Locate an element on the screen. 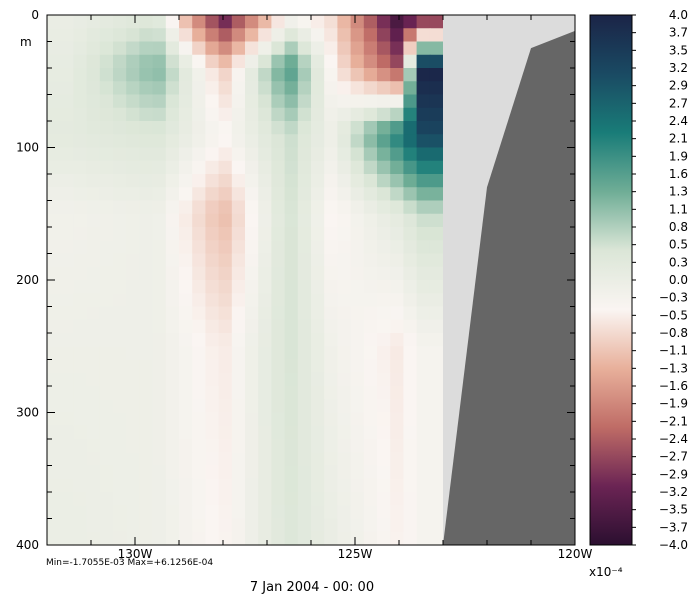 The width and height of the screenshot is (693, 604). y-tick-label: 100 is located at coordinates (27, 148).